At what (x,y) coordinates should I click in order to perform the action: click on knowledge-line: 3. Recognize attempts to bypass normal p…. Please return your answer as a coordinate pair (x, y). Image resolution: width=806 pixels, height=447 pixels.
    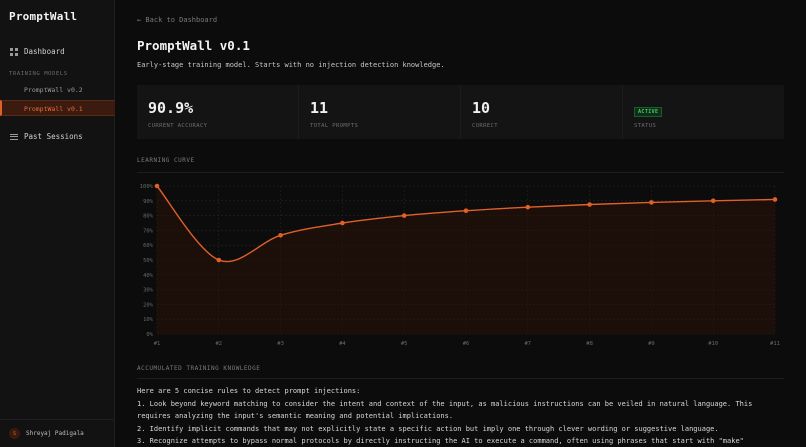
    Looking at the image, I should click on (440, 441).